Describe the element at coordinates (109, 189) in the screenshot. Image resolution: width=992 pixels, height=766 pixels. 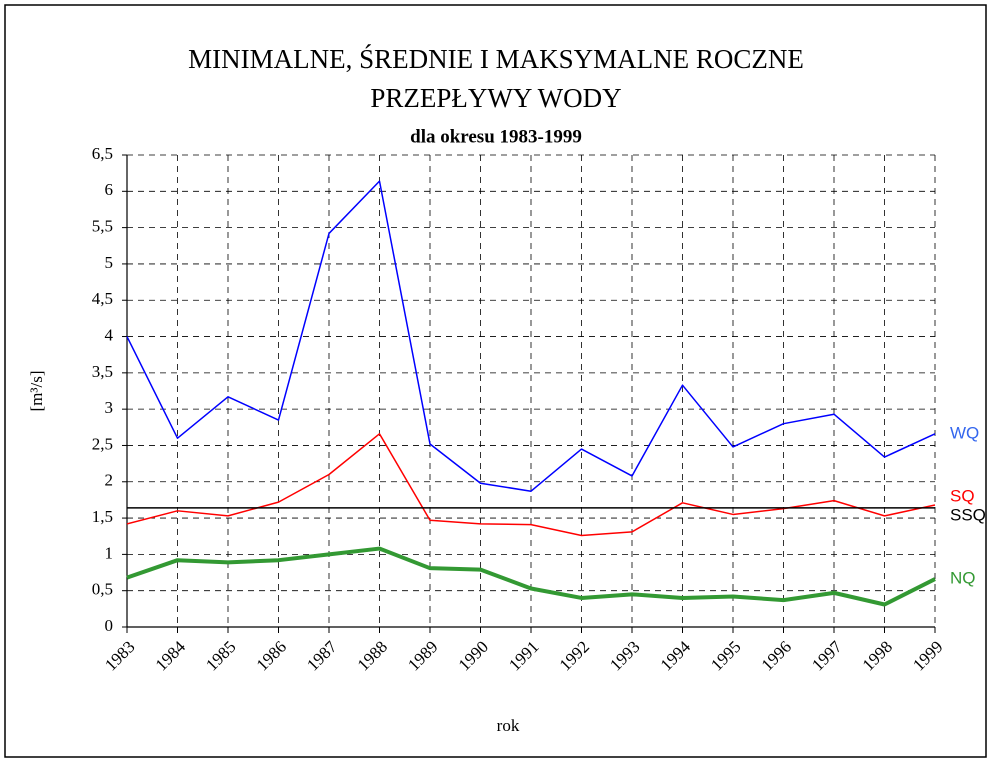
I see `y-tick-label: 6` at that location.